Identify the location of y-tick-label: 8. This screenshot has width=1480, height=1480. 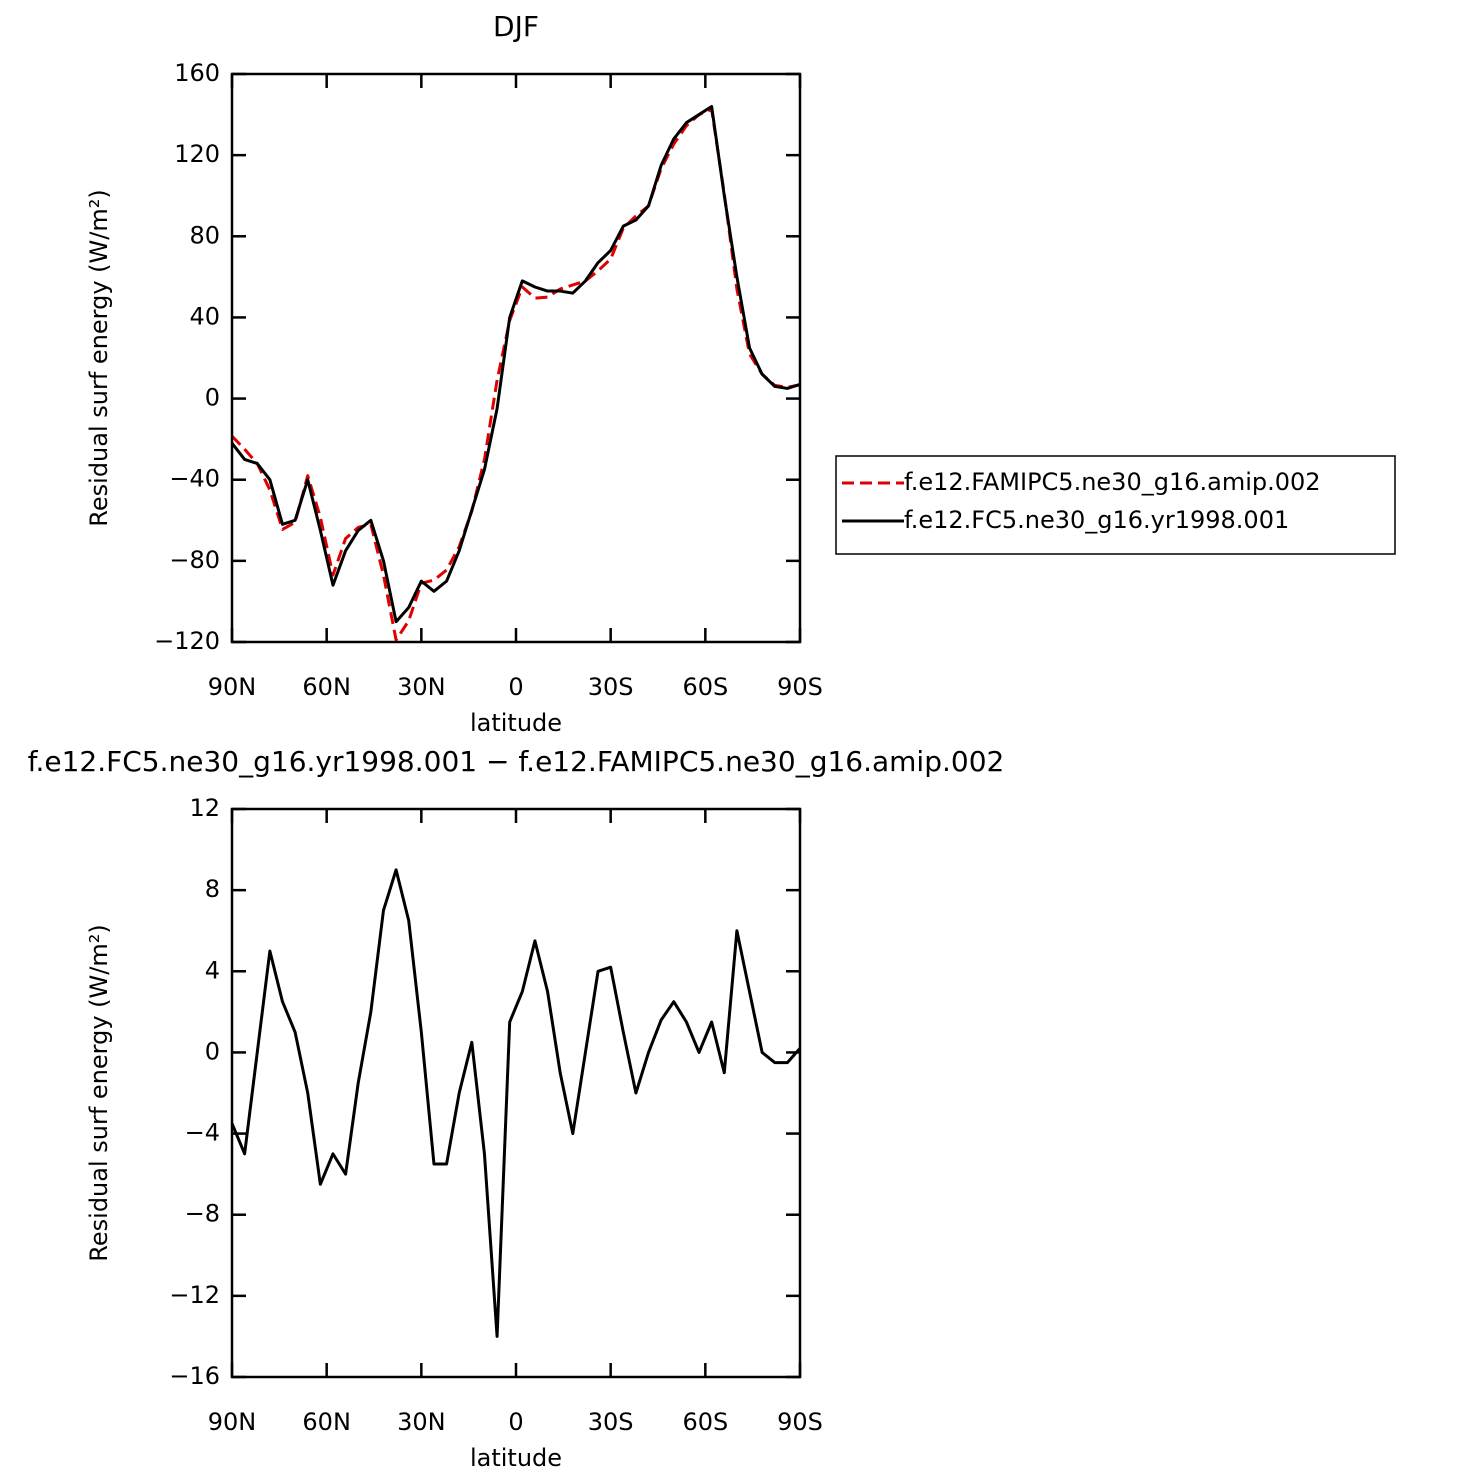
(212, 889).